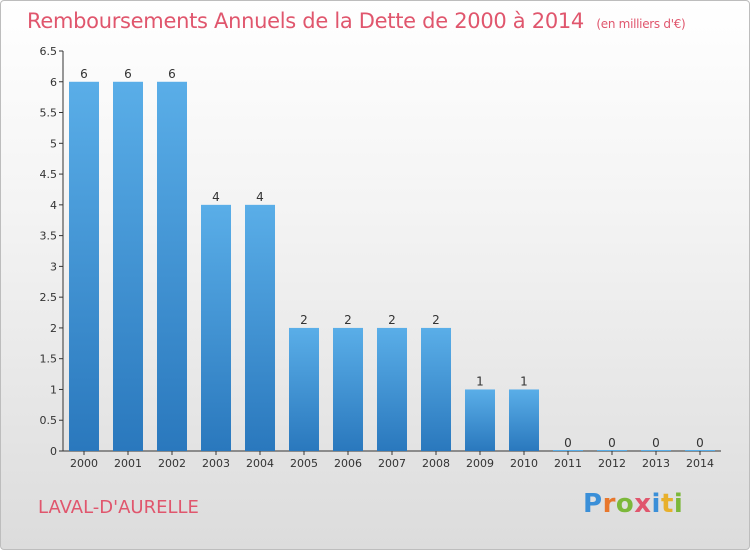  I want to click on x-tick-label: 2012, so click(612, 463).